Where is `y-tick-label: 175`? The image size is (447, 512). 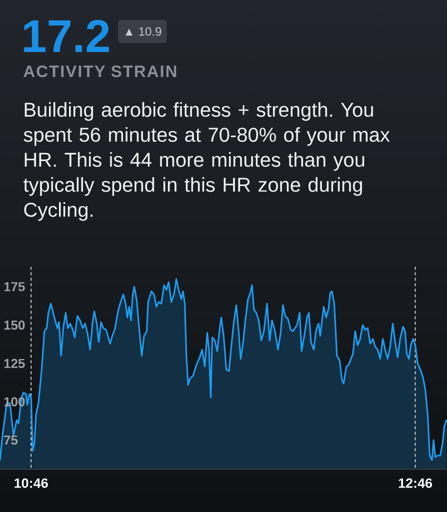
y-tick-label: 175 is located at coordinates (14, 287).